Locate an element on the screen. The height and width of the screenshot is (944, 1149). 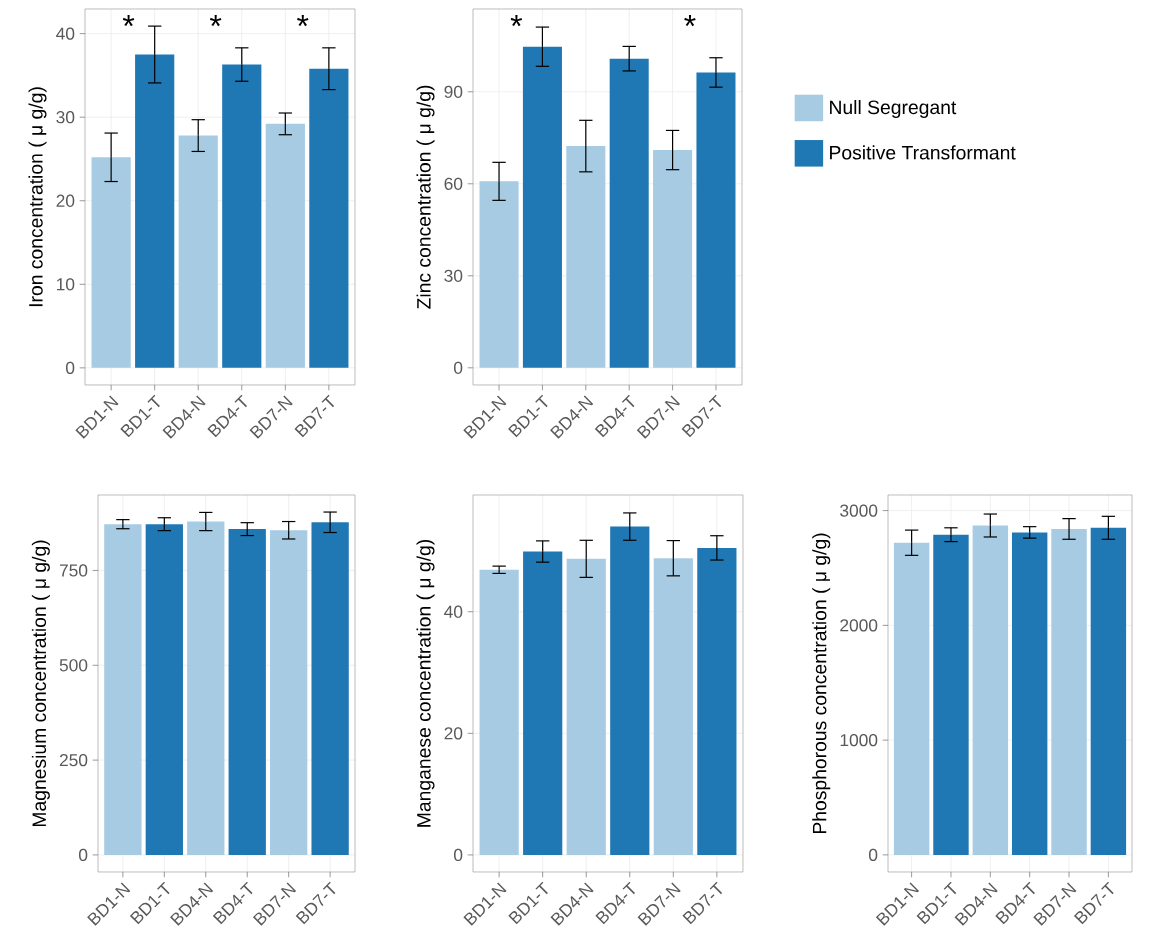
y-axis-title: Manganese concentration ( μ g/g) is located at coordinates (425, 683).